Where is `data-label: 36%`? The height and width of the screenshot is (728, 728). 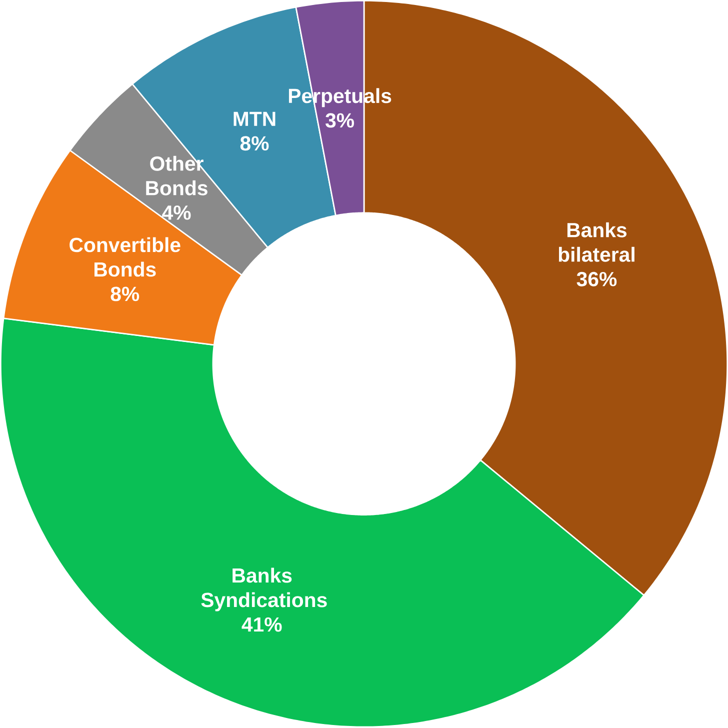 data-label: 36% is located at coordinates (596, 279).